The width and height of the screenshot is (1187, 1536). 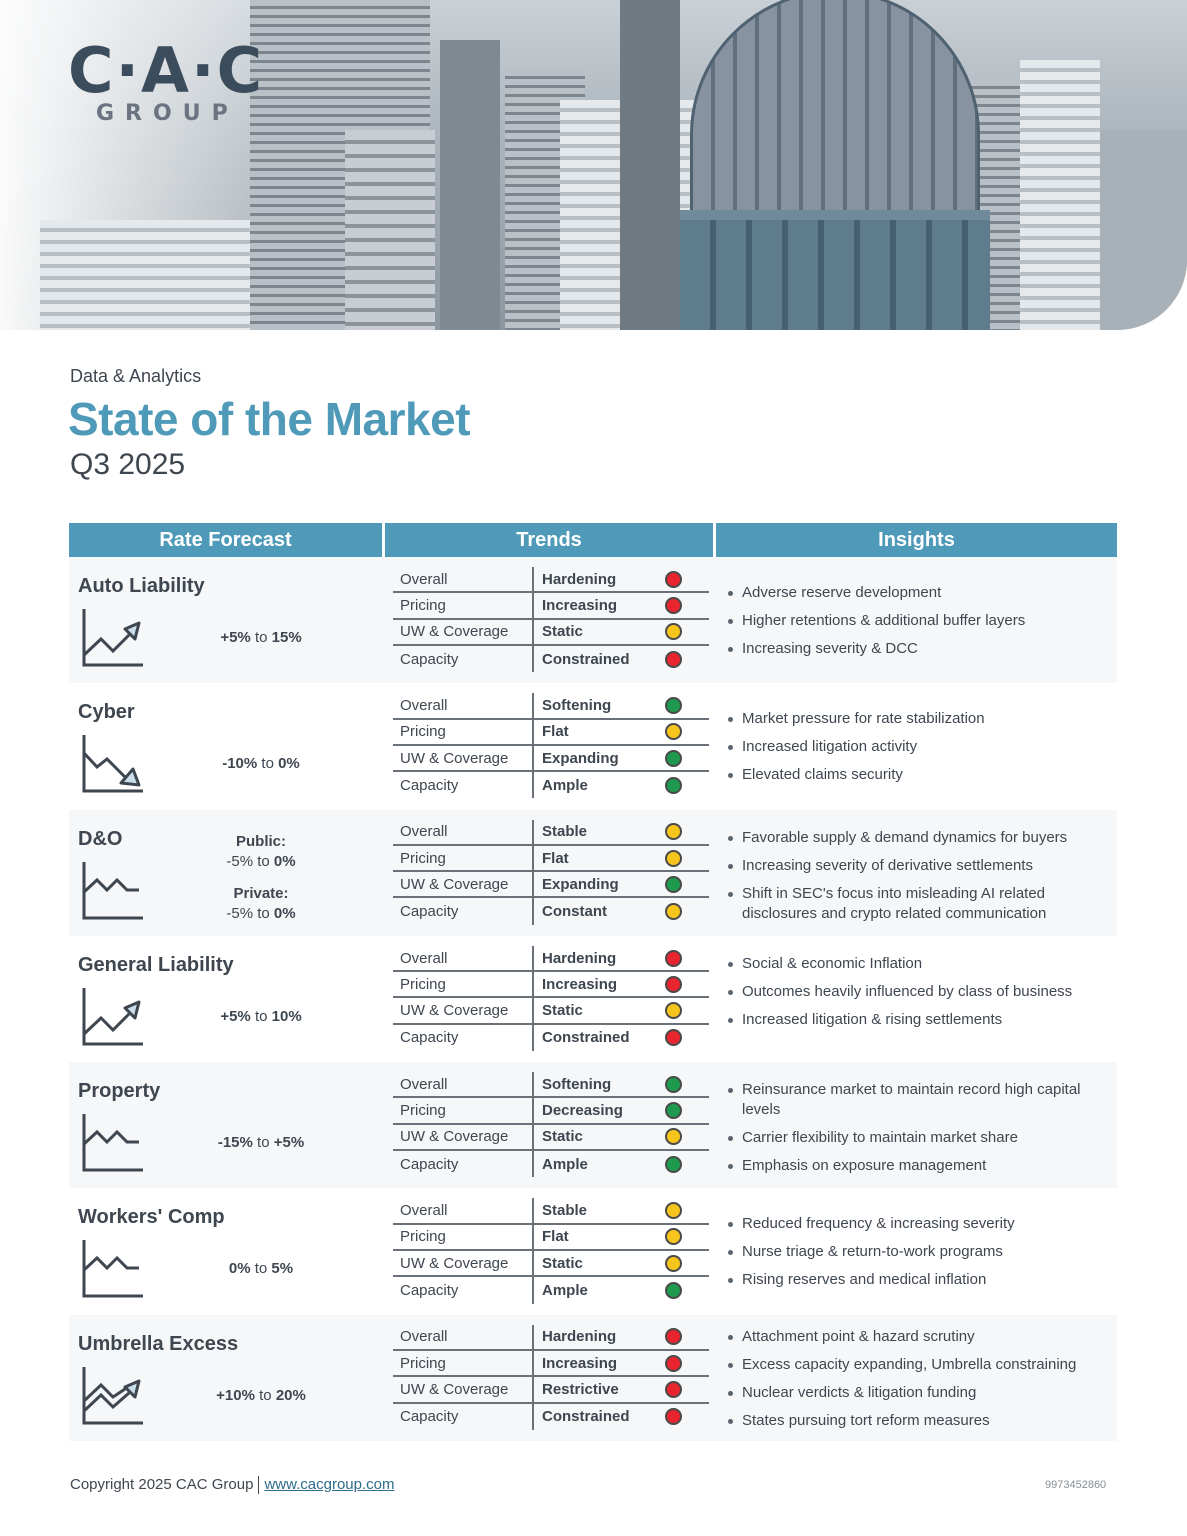 What do you see at coordinates (112, 764) in the screenshot?
I see `trend-down-icon` at bounding box center [112, 764].